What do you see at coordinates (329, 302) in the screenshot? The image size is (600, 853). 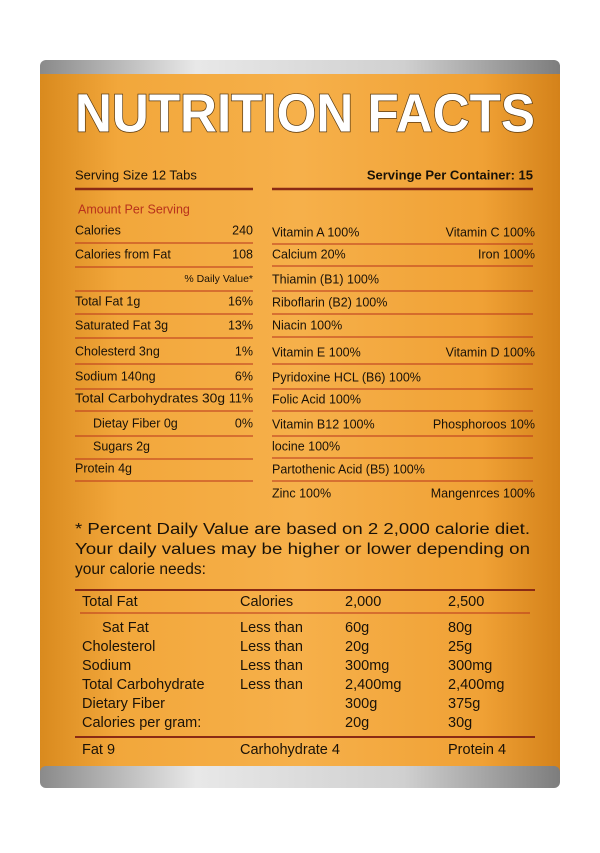 I see `vitamin: Riboflarin (B2) 100%` at bounding box center [329, 302].